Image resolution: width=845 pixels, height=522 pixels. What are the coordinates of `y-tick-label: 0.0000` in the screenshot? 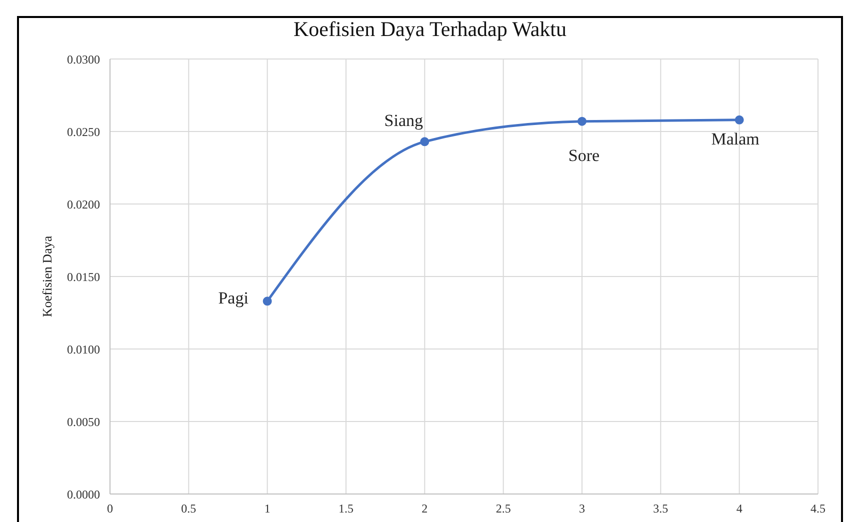 It's located at (83, 494).